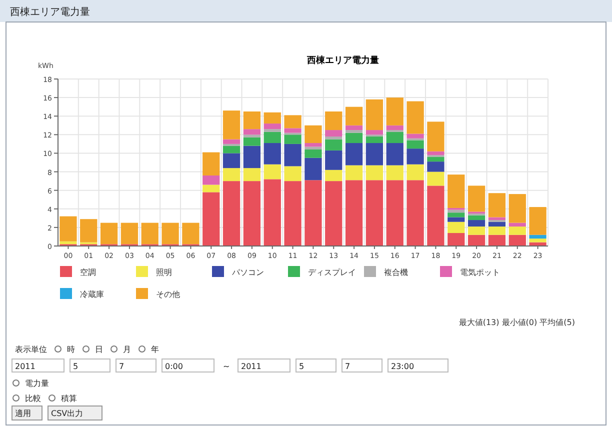  What do you see at coordinates (164, 272) in the screenshot?
I see `legend-label: 照明` at bounding box center [164, 272].